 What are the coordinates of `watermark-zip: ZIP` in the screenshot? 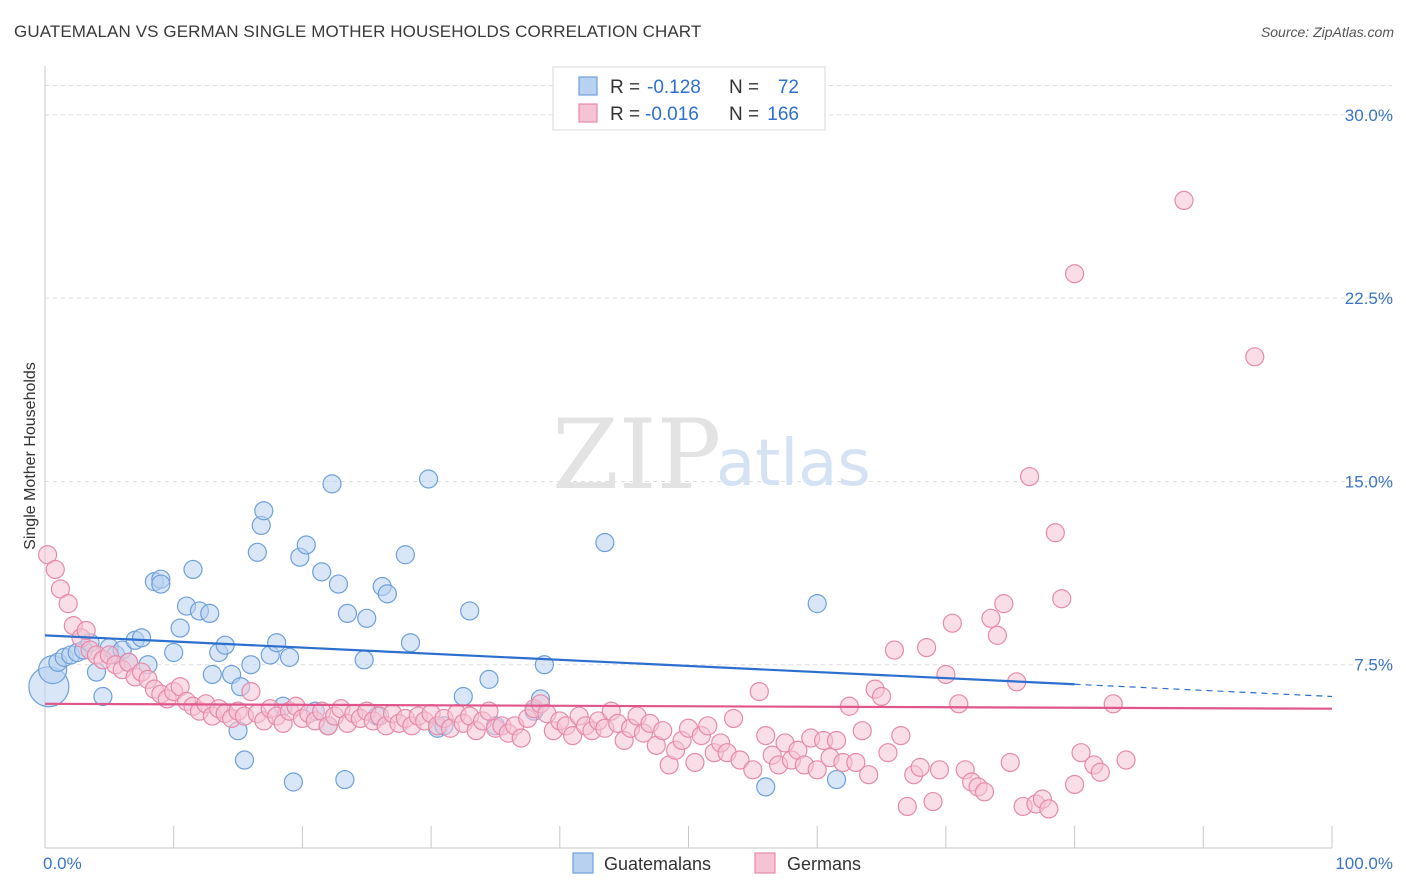 It's located at (636, 455).